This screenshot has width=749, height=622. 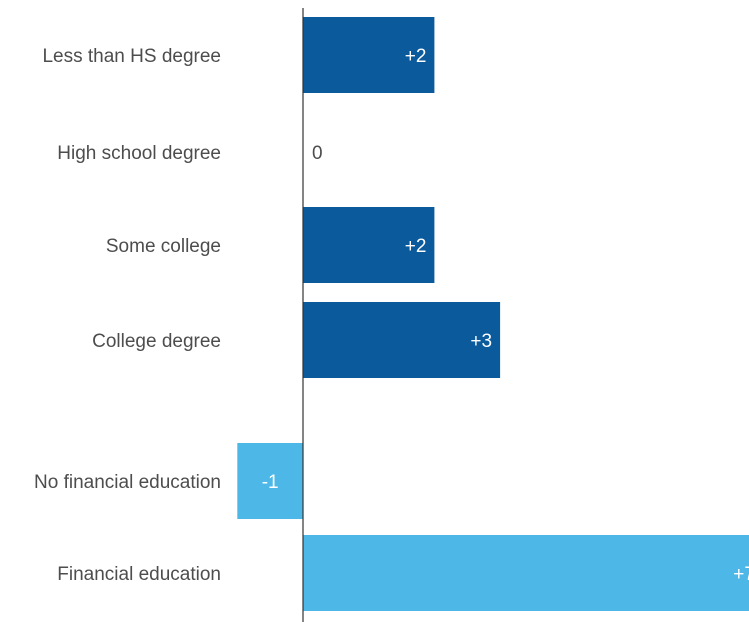 What do you see at coordinates (317, 153) in the screenshot?
I see `value-label: 0` at bounding box center [317, 153].